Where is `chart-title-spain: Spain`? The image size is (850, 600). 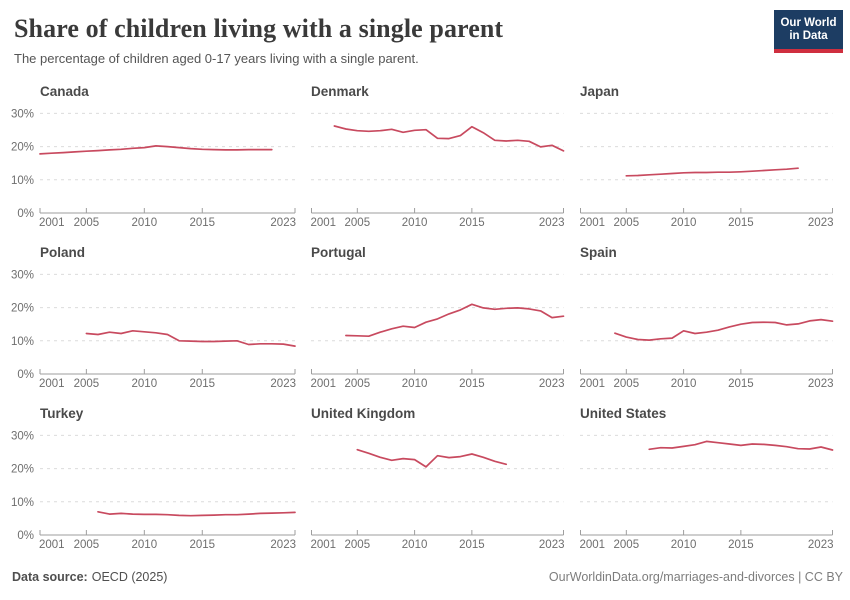
chart-title-spain: Spain is located at coordinates (598, 252).